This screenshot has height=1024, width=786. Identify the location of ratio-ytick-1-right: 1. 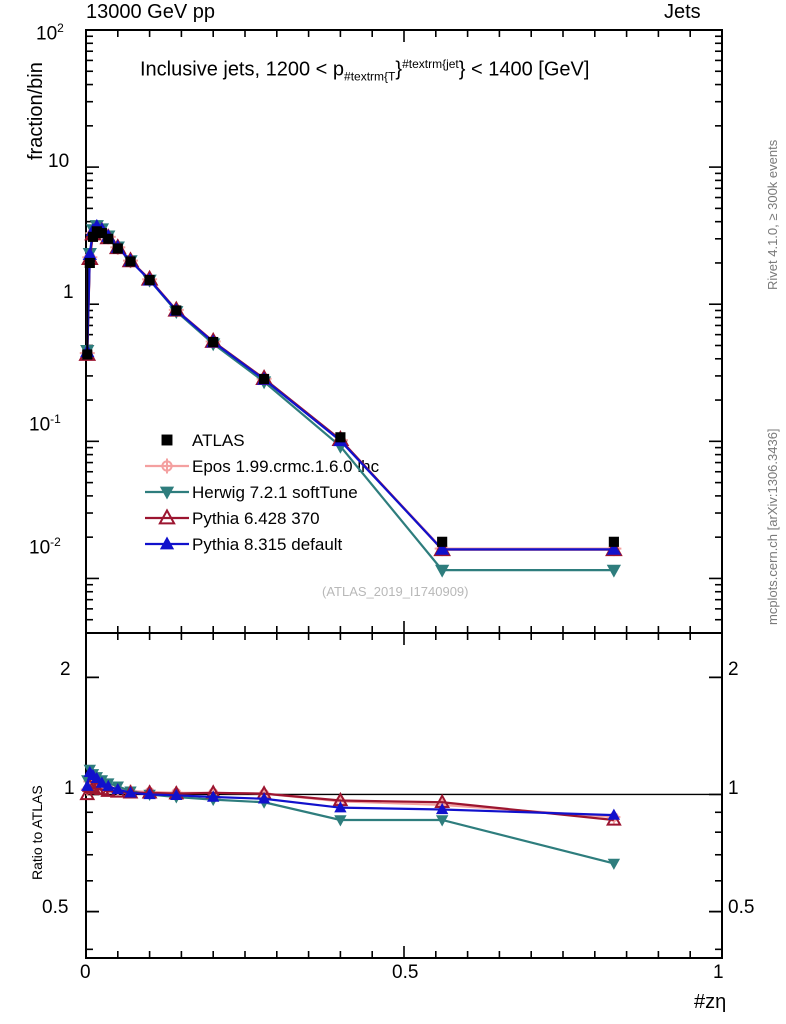
(733, 788).